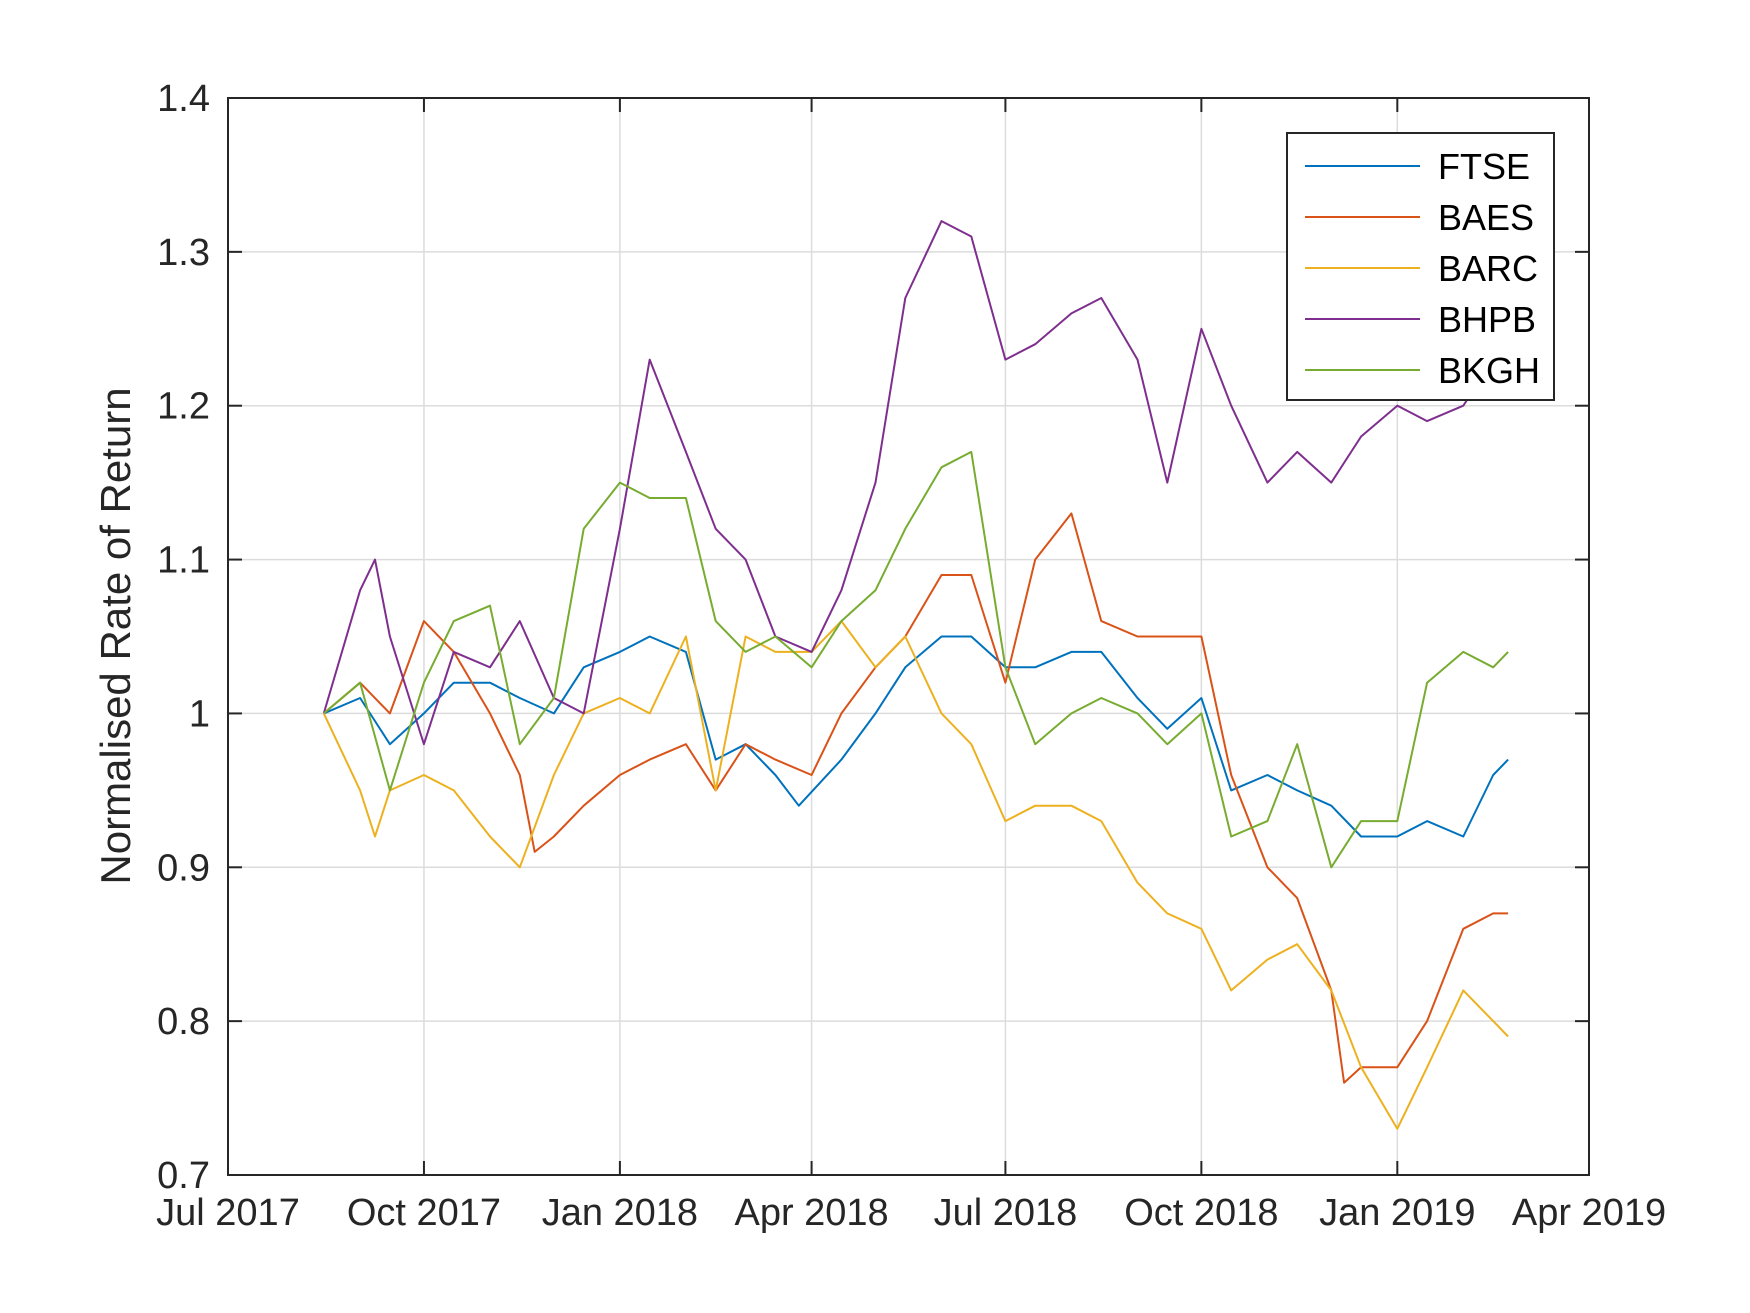 This screenshot has width=1750, height=1313. I want to click on x-tick-label: Apr 2019, so click(1589, 1213).